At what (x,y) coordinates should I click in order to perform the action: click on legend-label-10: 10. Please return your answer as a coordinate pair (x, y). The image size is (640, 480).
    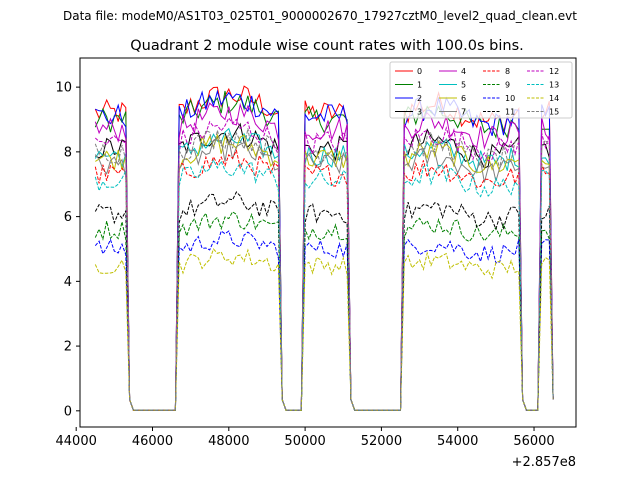
    Looking at the image, I should click on (510, 98).